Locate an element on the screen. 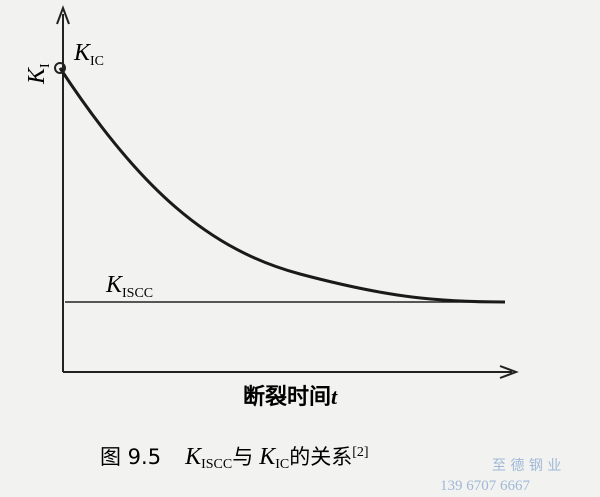 This screenshot has height=497, width=600. caption-k2: K is located at coordinates (267, 457).